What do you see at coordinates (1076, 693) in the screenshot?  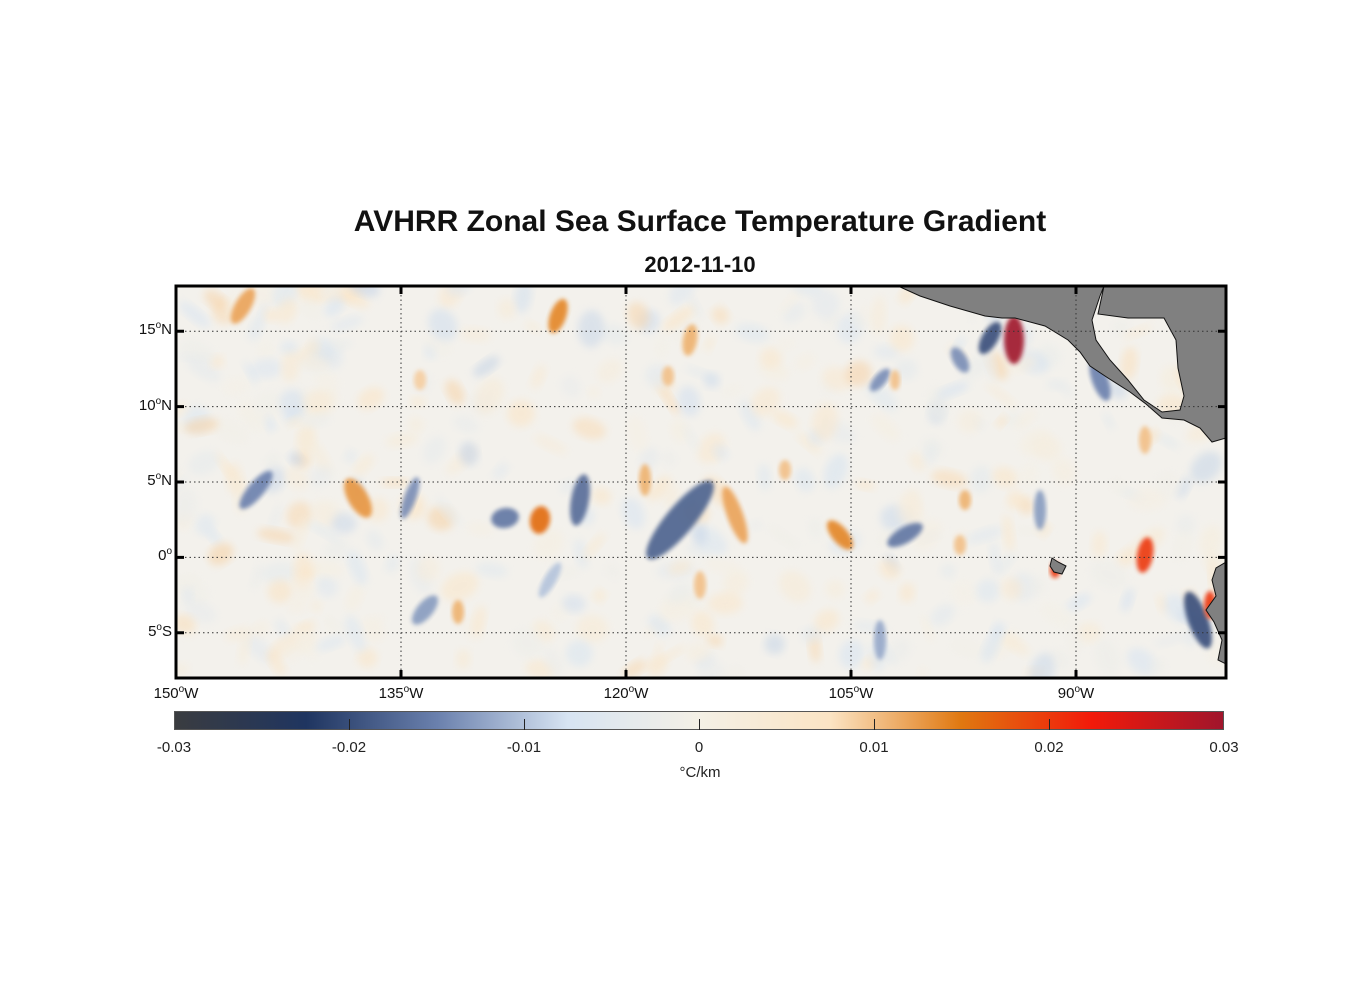 I see `lon-label: 90oW` at bounding box center [1076, 693].